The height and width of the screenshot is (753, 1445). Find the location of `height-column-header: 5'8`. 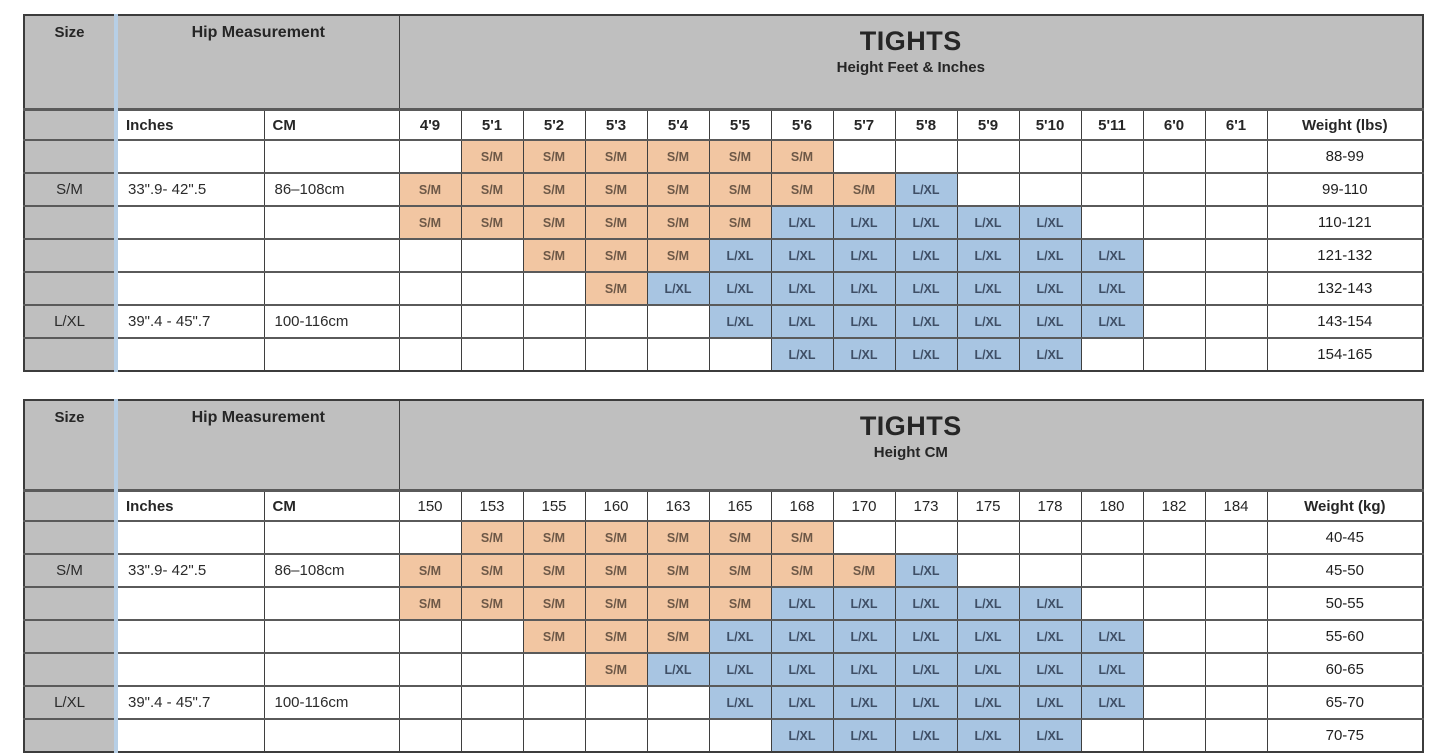

height-column-header: 5'8 is located at coordinates (926, 124).